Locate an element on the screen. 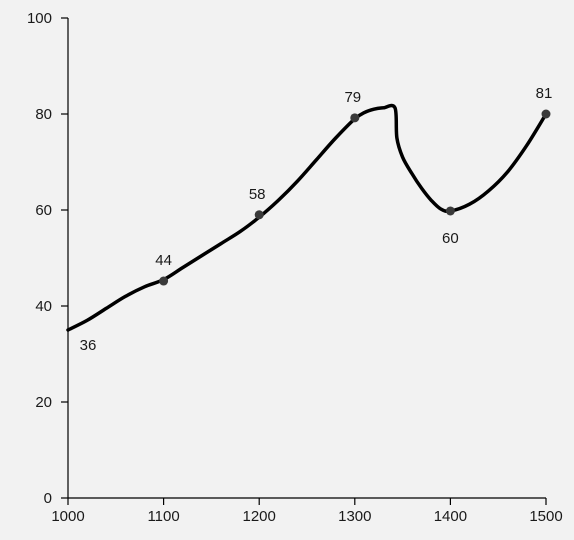 This screenshot has height=540, width=574. data-label: 58 is located at coordinates (257, 194).